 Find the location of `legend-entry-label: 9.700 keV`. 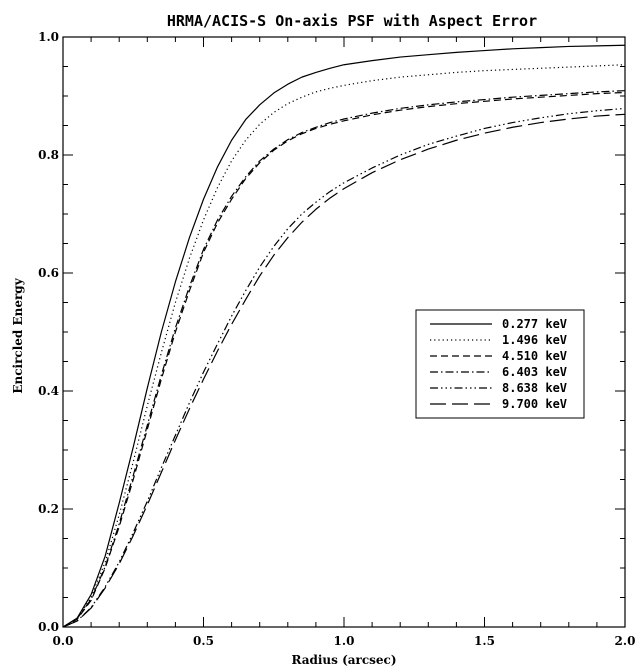

legend-entry-label: 9.700 keV is located at coordinates (534, 404).